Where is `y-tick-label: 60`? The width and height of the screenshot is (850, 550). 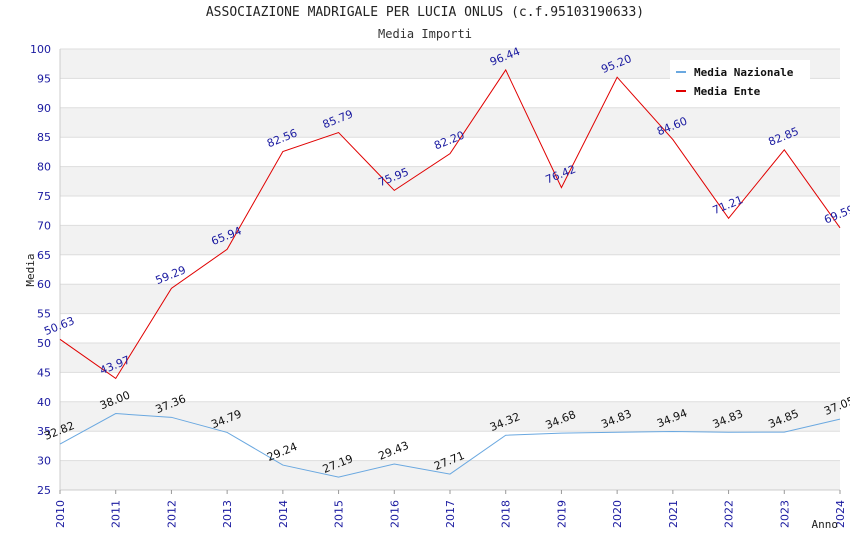 y-tick-label: 60 is located at coordinates (44, 284).